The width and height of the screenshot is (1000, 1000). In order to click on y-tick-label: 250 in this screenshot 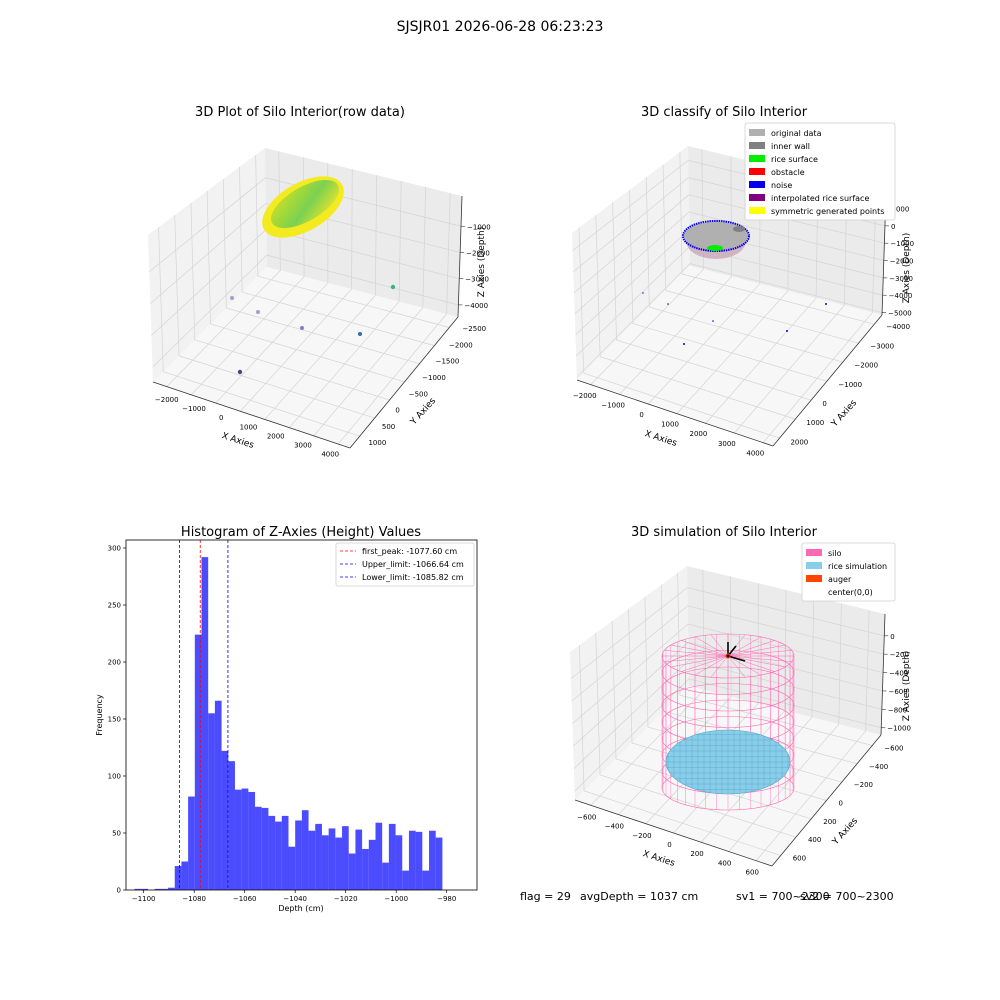, I will do `click(114, 605)`.